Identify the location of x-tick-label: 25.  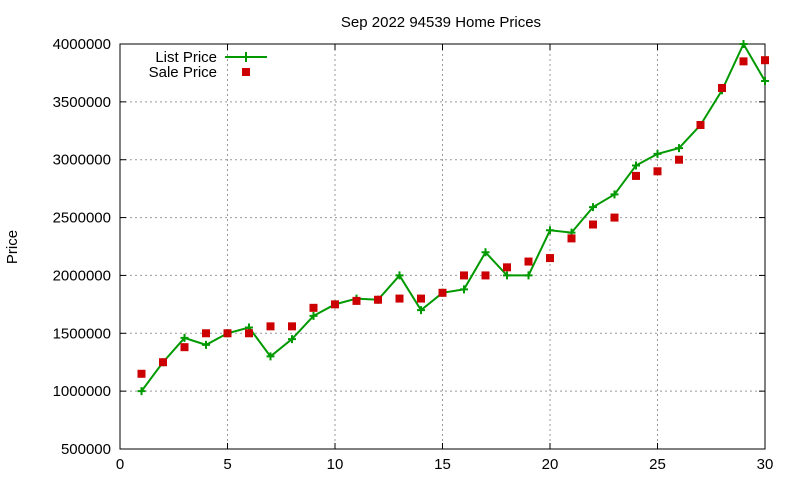
(657, 464).